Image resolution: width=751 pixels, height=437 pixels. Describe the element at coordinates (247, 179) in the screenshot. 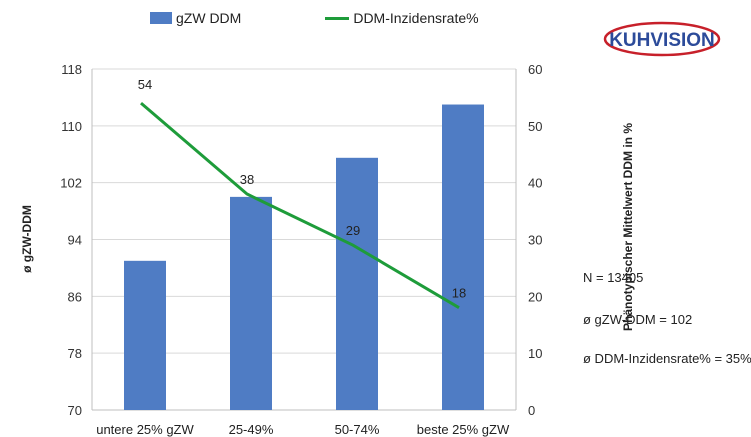

I see `line-data-label: 38` at that location.